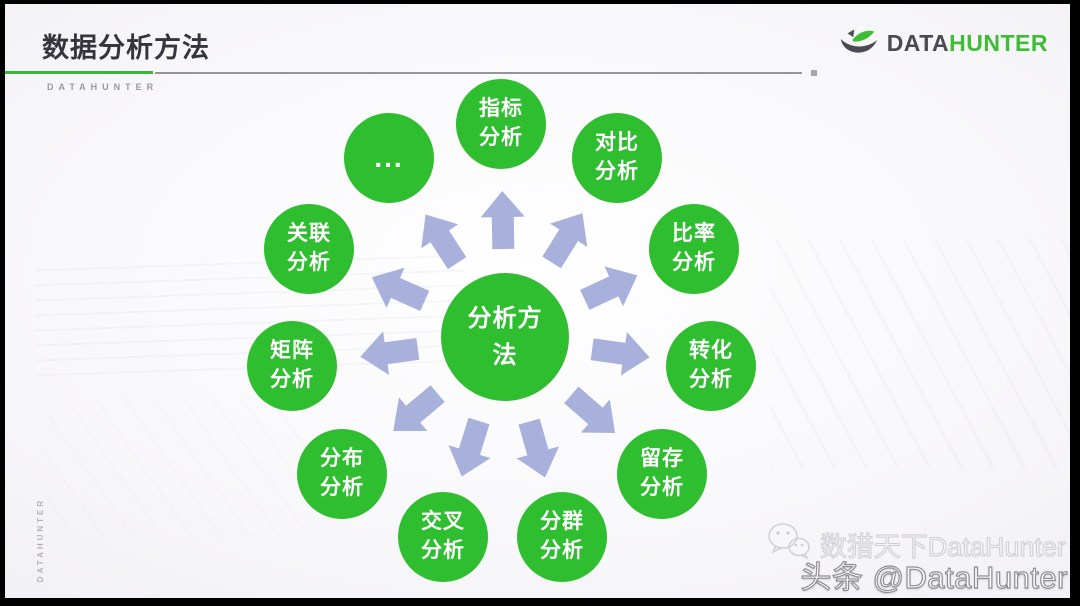 This screenshot has height=606, width=1080. What do you see at coordinates (711, 366) in the screenshot?
I see `node-conversion: 转化 分析` at bounding box center [711, 366].